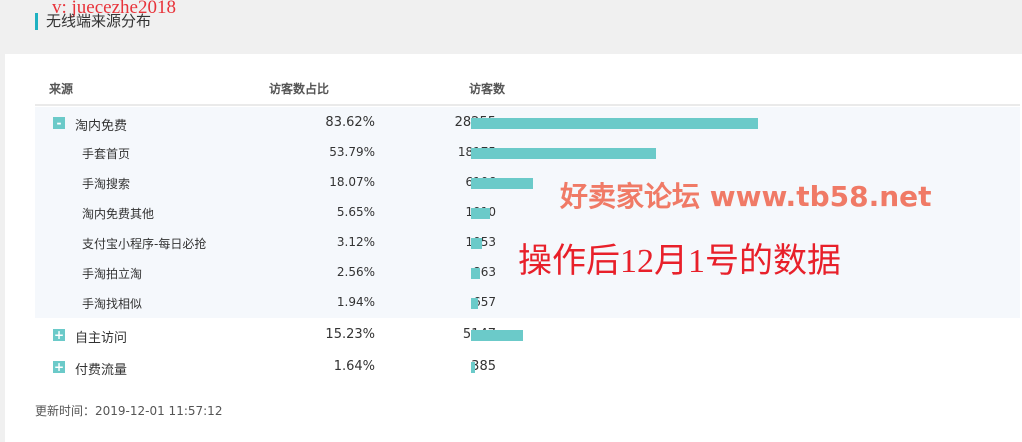 This screenshot has height=442, width=1022. What do you see at coordinates (487, 89) in the screenshot?
I see `header-visitors: 访客数` at bounding box center [487, 89].